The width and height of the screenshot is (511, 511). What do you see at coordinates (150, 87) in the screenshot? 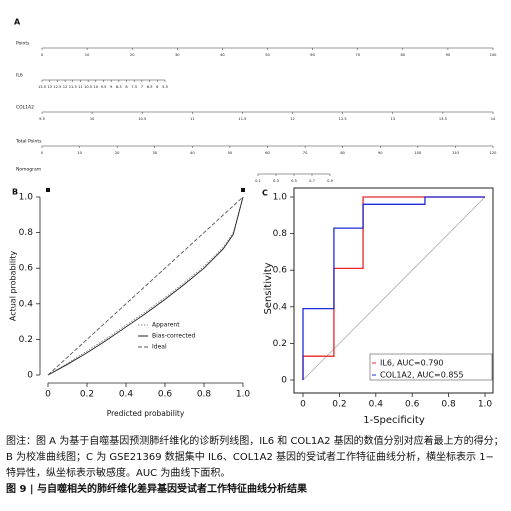
I see `tick-label: 6.5` at bounding box center [150, 87].